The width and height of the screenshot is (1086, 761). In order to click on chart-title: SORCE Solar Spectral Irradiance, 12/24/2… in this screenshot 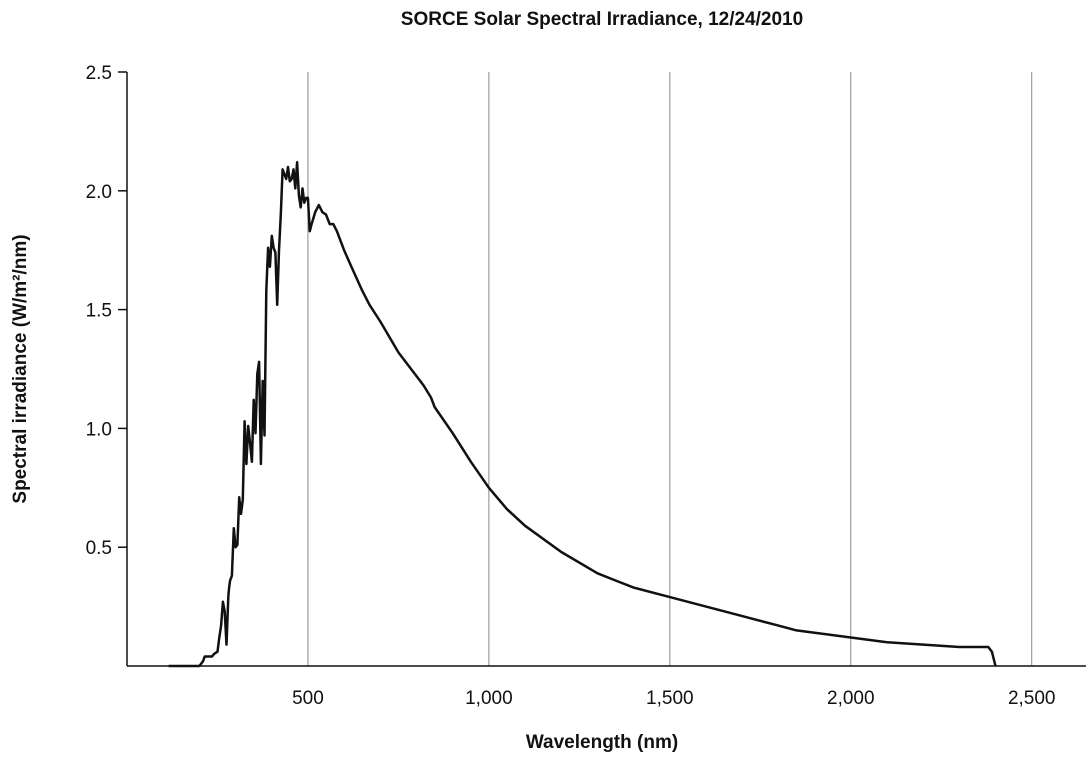, I will do `click(602, 19)`.